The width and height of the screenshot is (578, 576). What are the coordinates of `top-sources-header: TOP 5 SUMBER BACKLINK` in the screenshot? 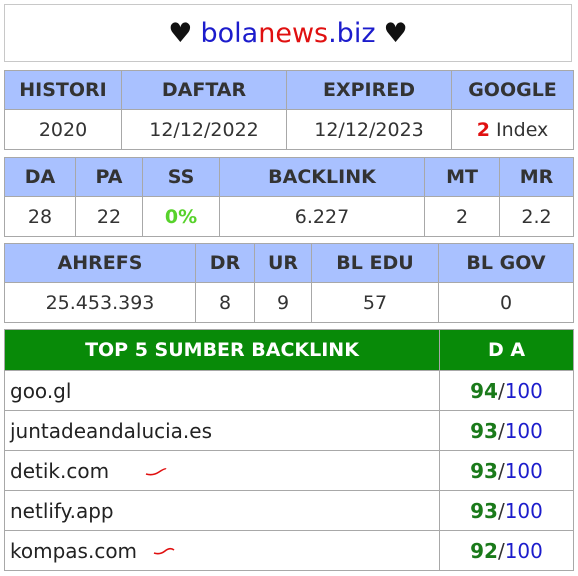 It's located at (222, 350).